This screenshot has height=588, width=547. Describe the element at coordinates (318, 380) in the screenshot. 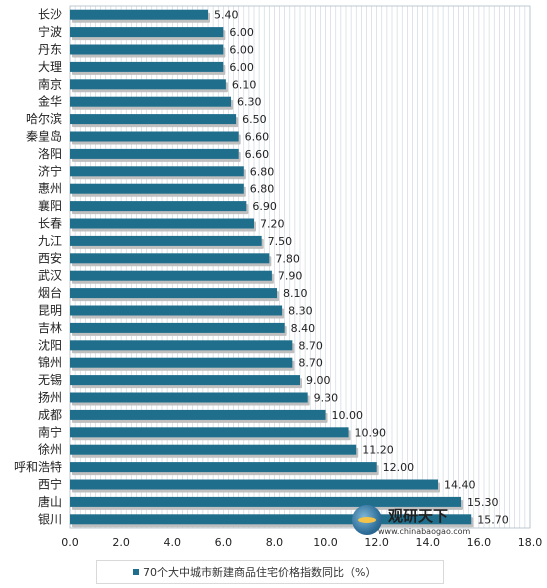

I see `value-label: 9.00` at that location.